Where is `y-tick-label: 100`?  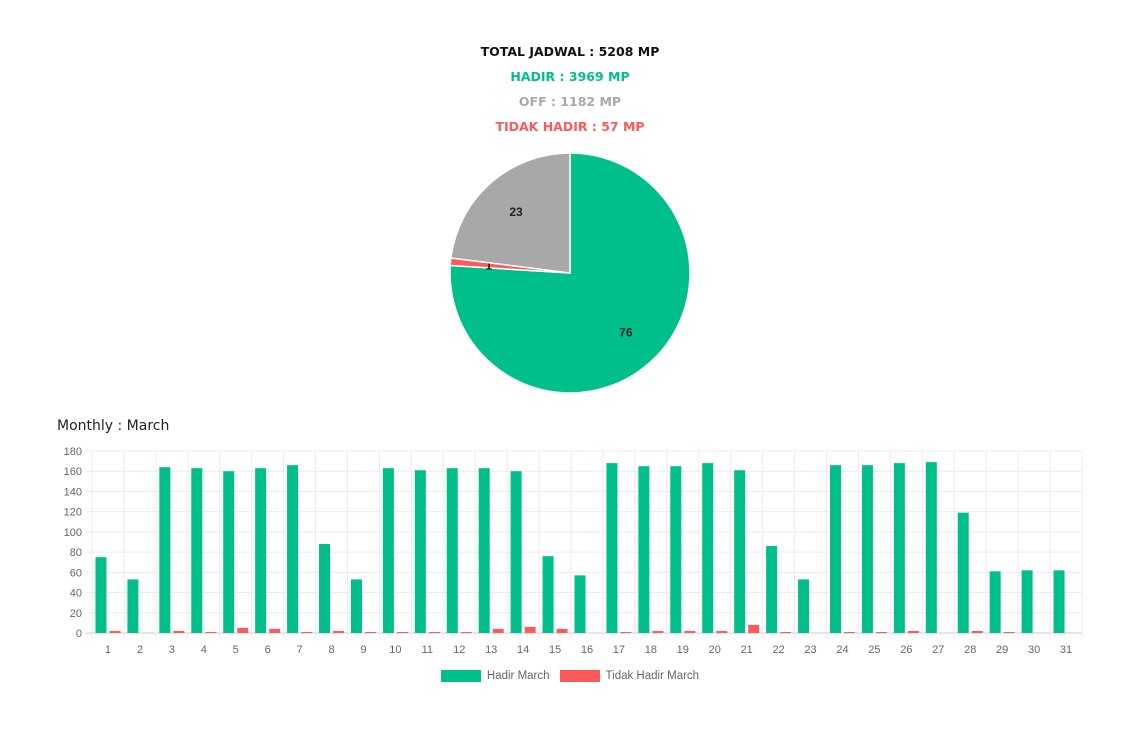
y-tick-label: 100 is located at coordinates (73, 533).